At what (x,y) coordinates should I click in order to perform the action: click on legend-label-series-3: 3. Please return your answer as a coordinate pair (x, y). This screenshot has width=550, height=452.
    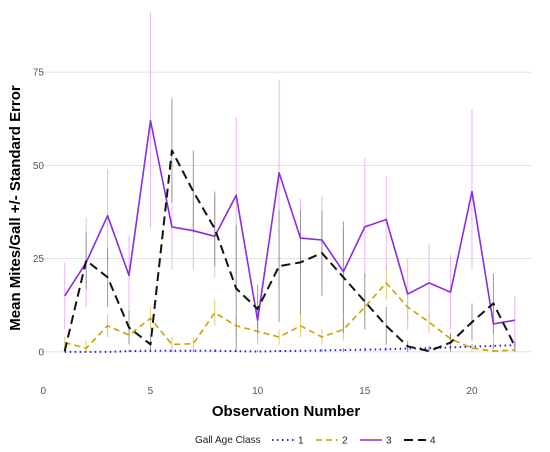
    Looking at the image, I should click on (389, 441).